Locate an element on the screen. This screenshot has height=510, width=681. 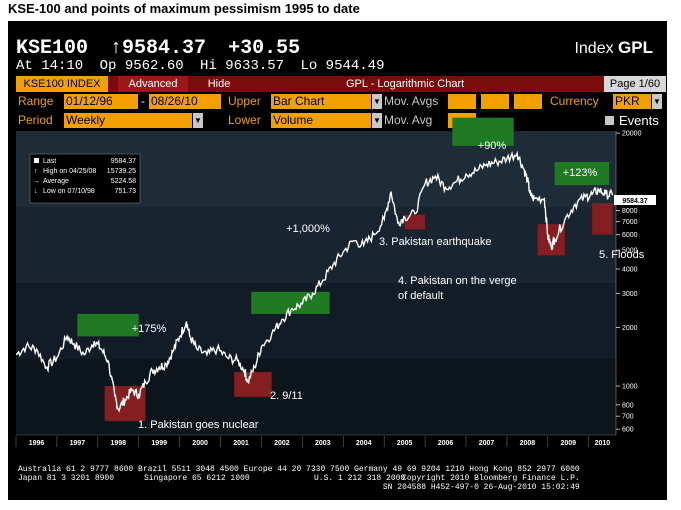
page-indicator: Page 1/60 is located at coordinates (635, 84).